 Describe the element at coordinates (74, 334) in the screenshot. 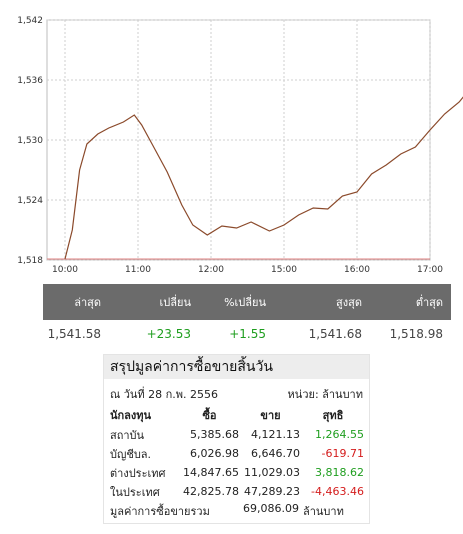

I see `last-value: 1,541.58` at that location.